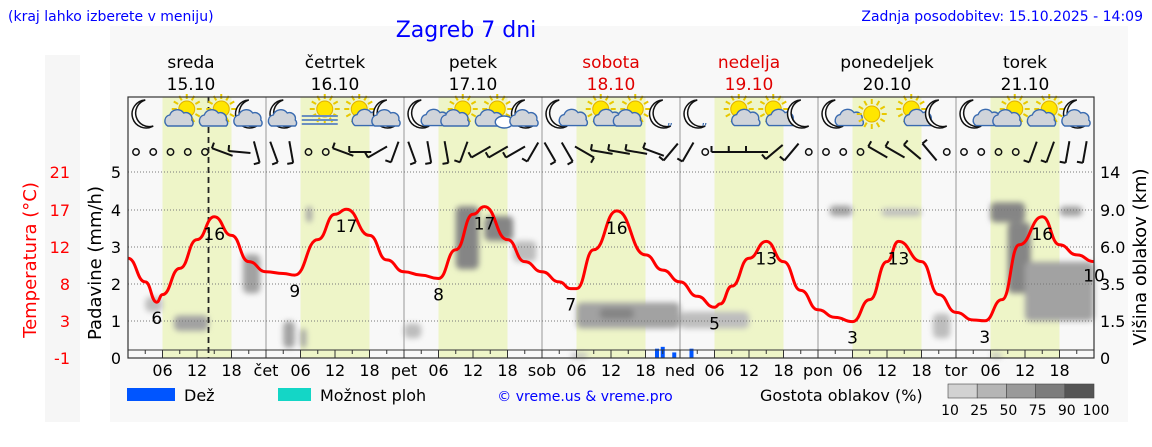 The height and width of the screenshot is (447, 1152). What do you see at coordinates (849, 117) in the screenshot?
I see `cloud-shape` at bounding box center [849, 117].